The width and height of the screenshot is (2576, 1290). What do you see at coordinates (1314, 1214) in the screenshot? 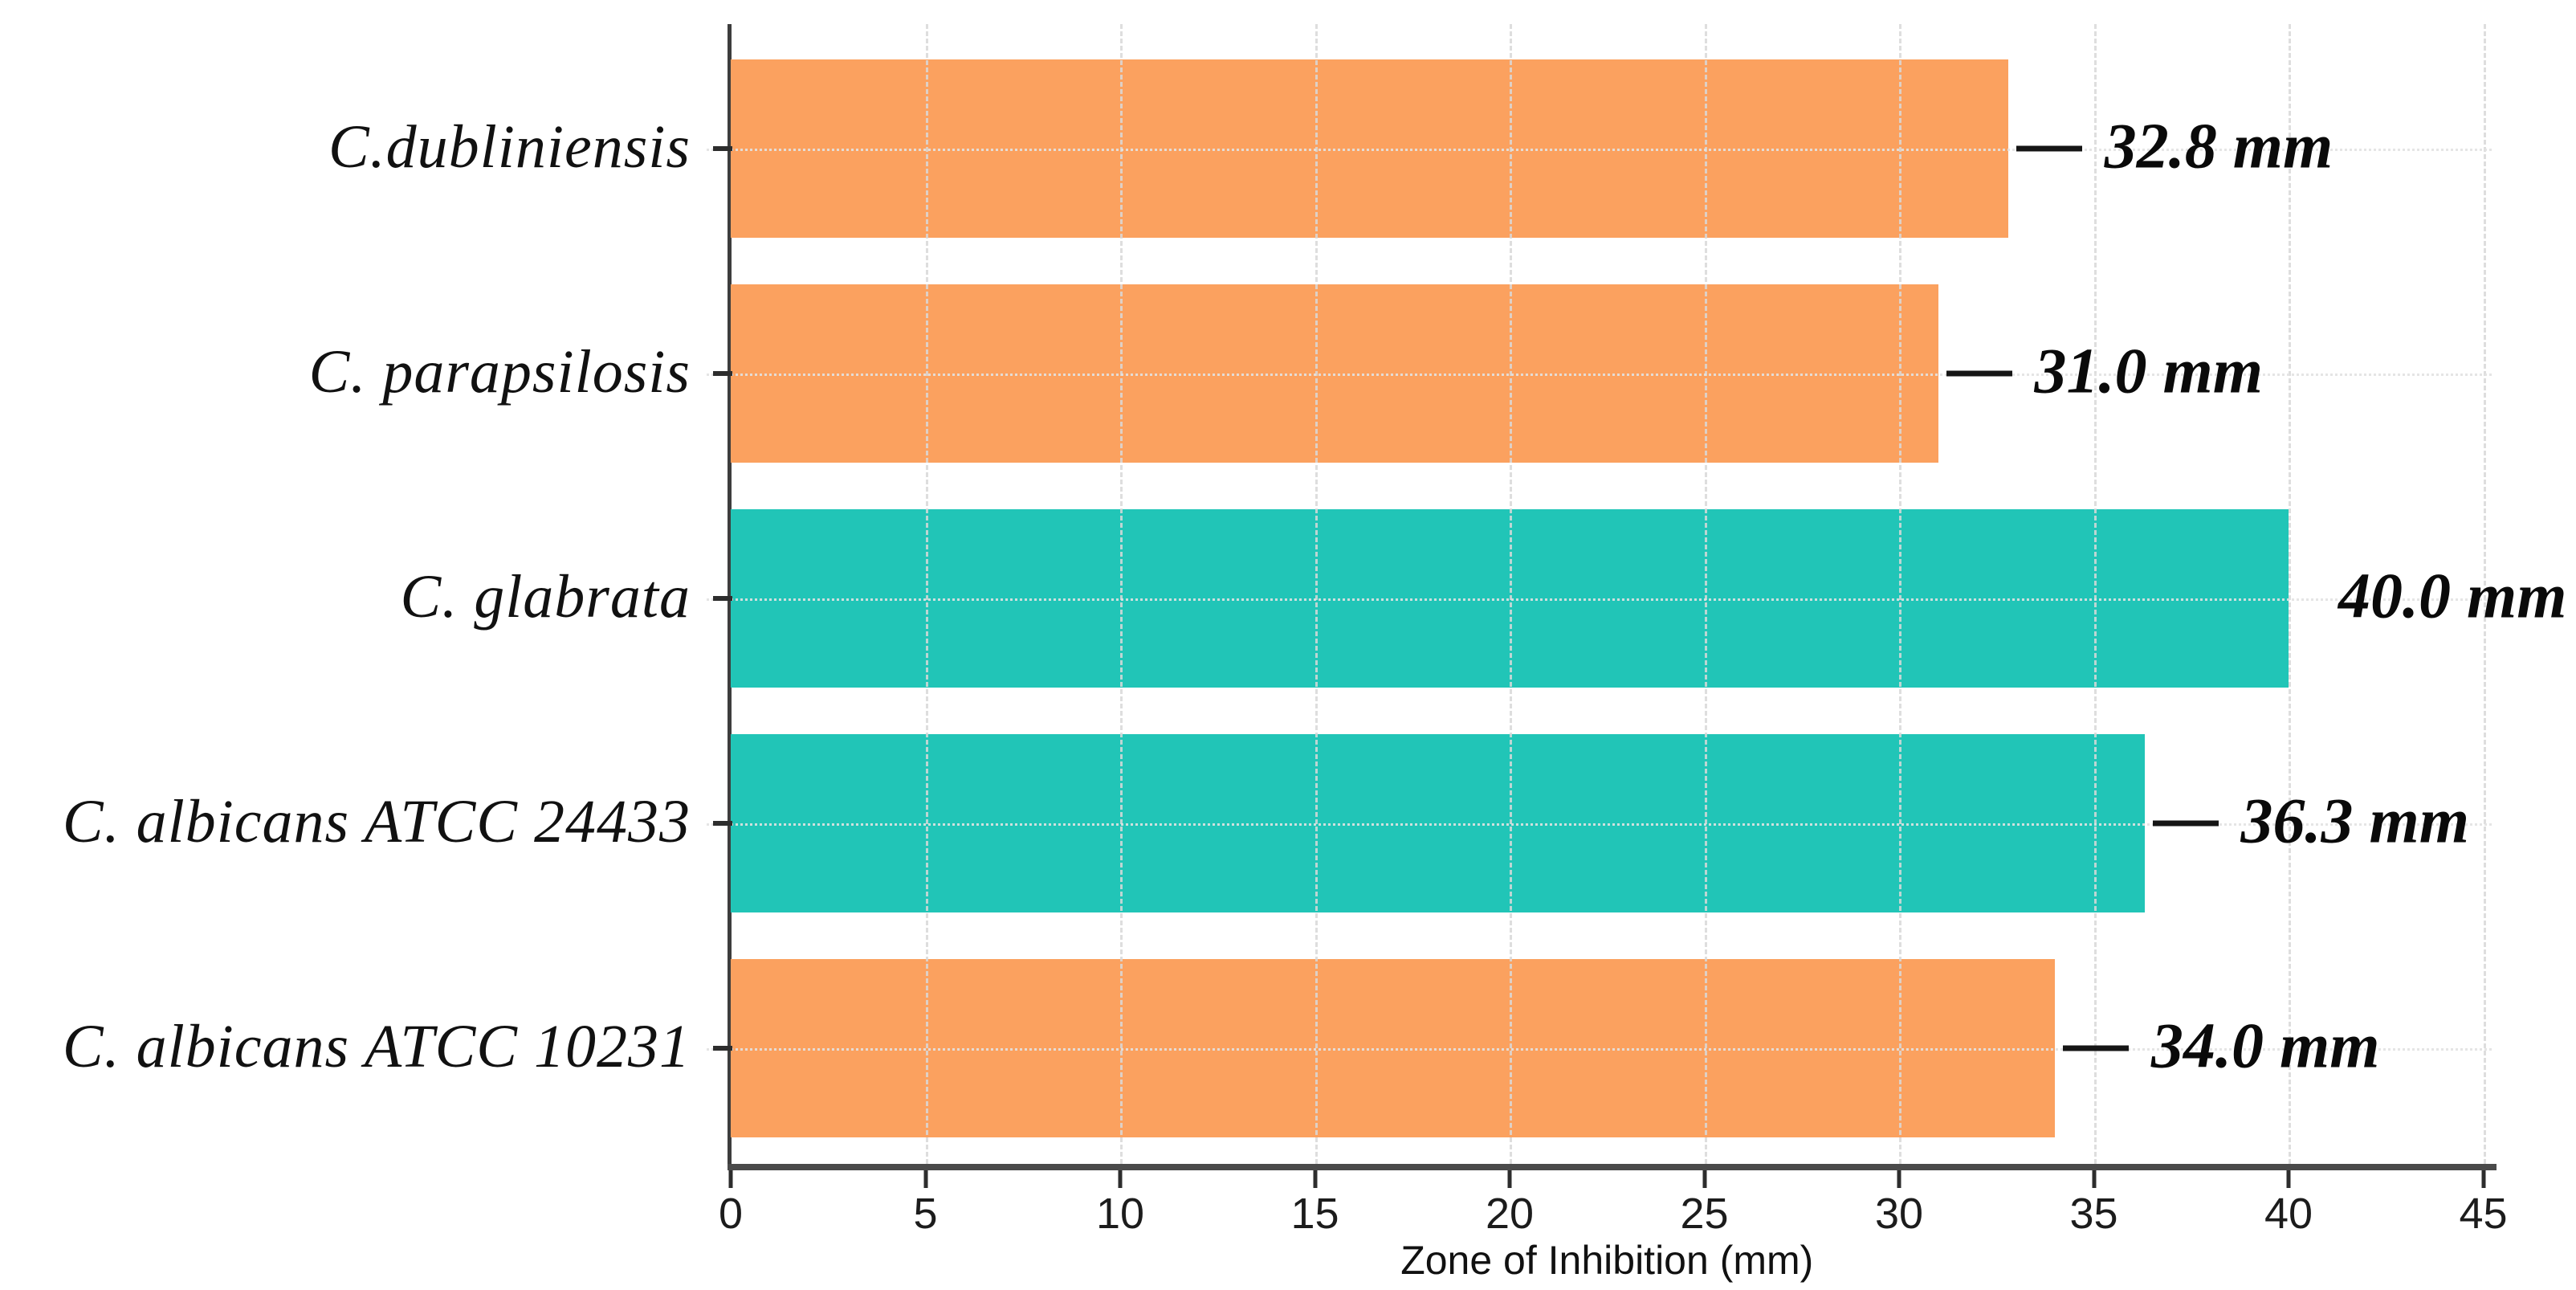
I see `x-tick-label: 15` at bounding box center [1314, 1214].